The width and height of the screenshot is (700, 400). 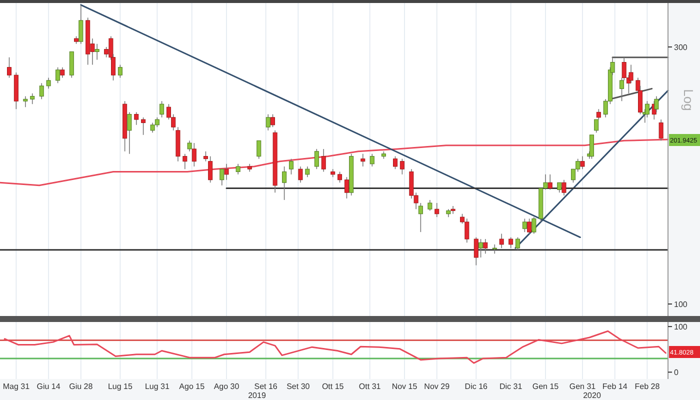 What do you see at coordinates (405, 386) in the screenshot?
I see `x-tick-label: Nov 15` at bounding box center [405, 386].